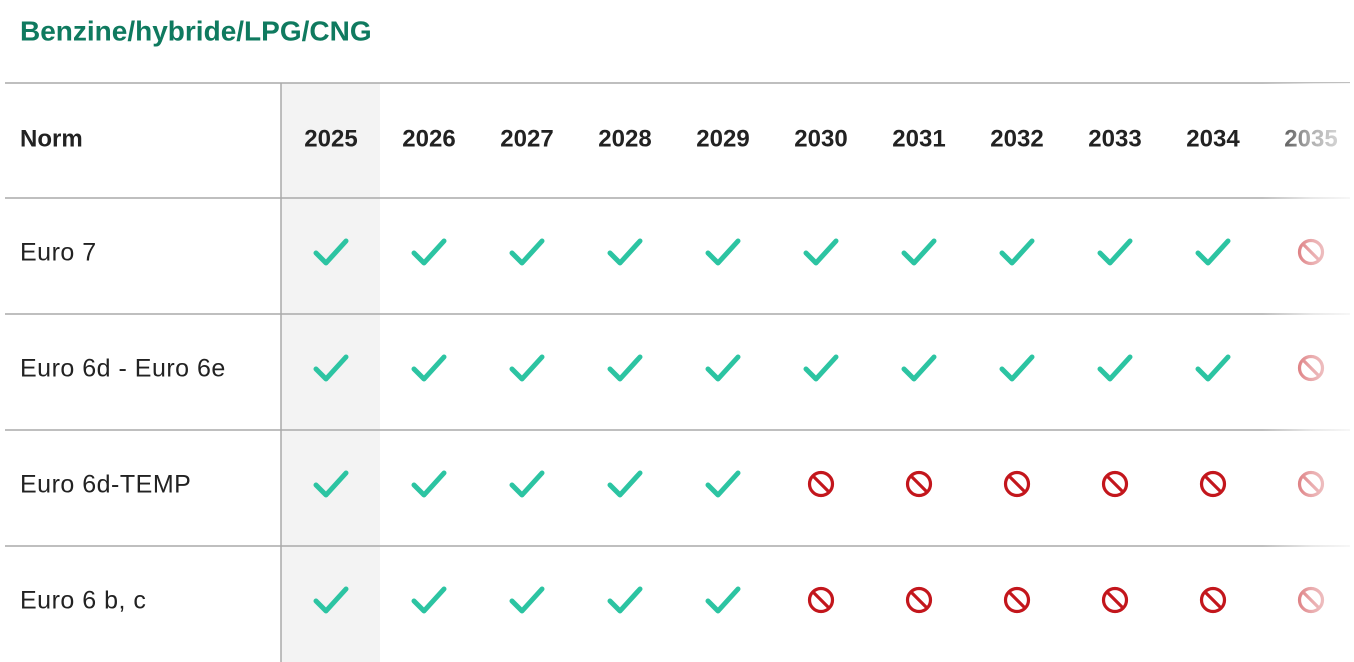 Image resolution: width=1354 pixels, height=662 pixels. I want to click on section-title: Benzine/hybride/LPG/CNG, so click(196, 30).